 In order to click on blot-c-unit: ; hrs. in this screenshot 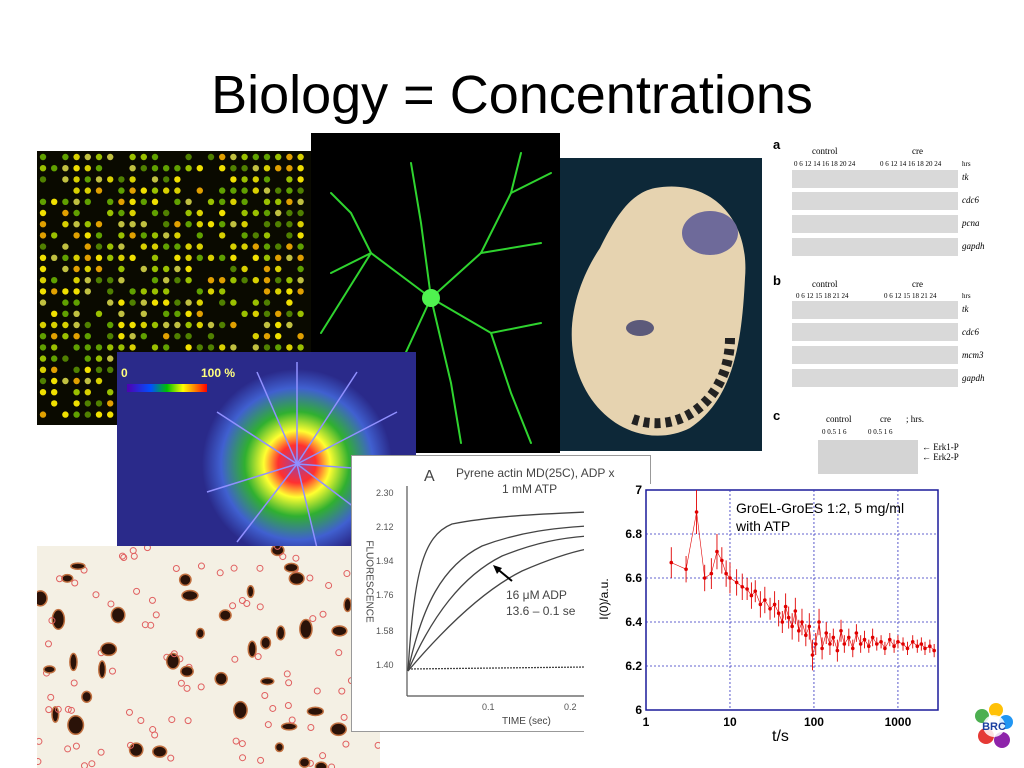, I will do `click(915, 419)`.